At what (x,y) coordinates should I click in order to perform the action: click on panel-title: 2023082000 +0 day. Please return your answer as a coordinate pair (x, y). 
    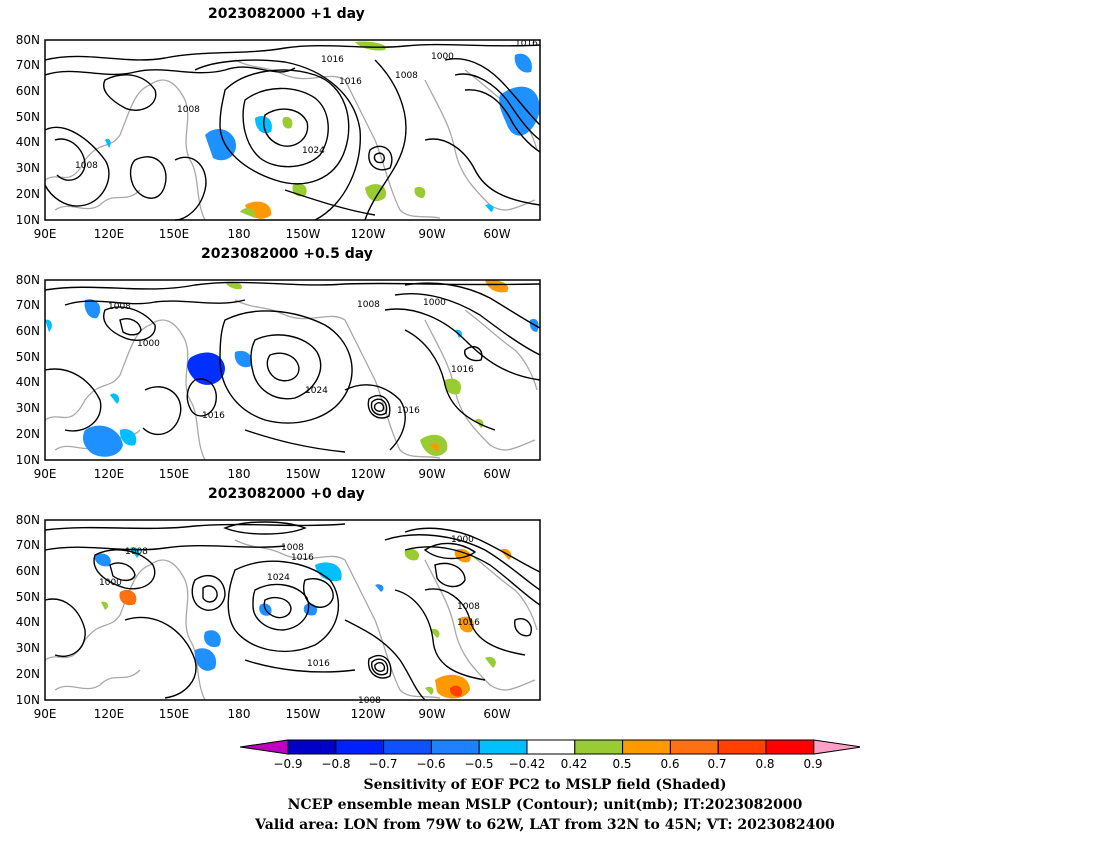
    Looking at the image, I should click on (286, 494).